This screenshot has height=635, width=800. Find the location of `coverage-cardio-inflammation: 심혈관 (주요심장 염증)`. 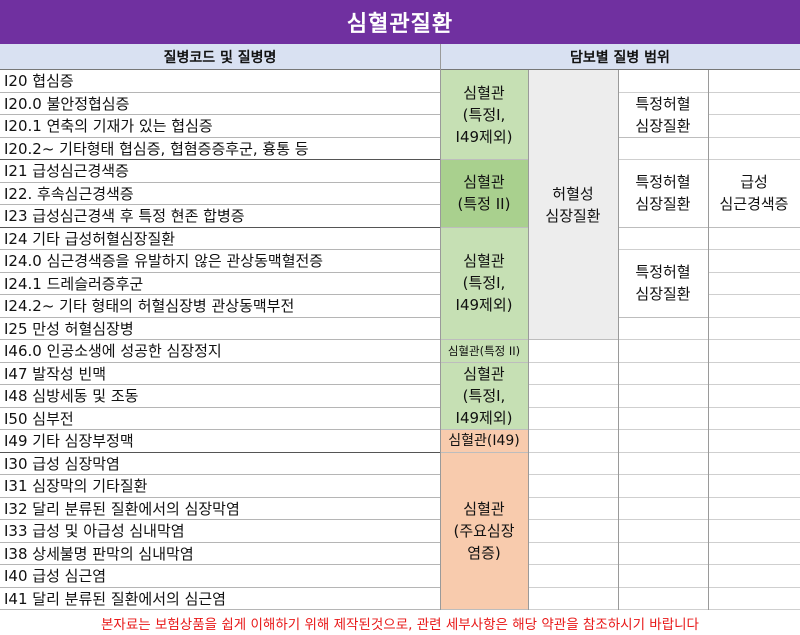

coverage-cardio-inflammation: 심혈관 (주요심장 염증) is located at coordinates (484, 531).